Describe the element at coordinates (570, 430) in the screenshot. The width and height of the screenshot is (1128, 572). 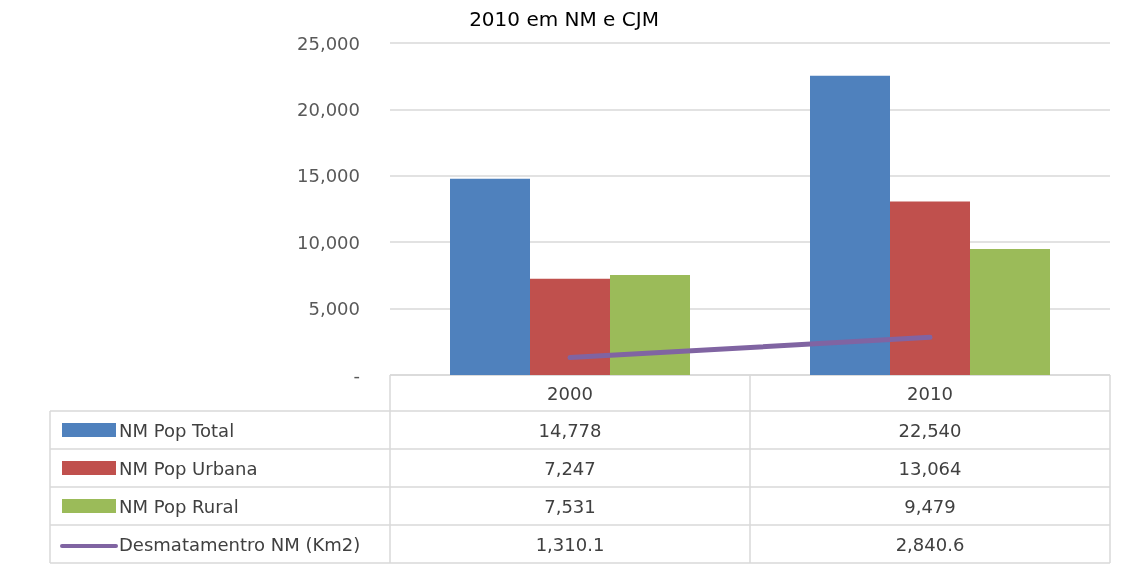
I see `data-label: 14,778` at that location.